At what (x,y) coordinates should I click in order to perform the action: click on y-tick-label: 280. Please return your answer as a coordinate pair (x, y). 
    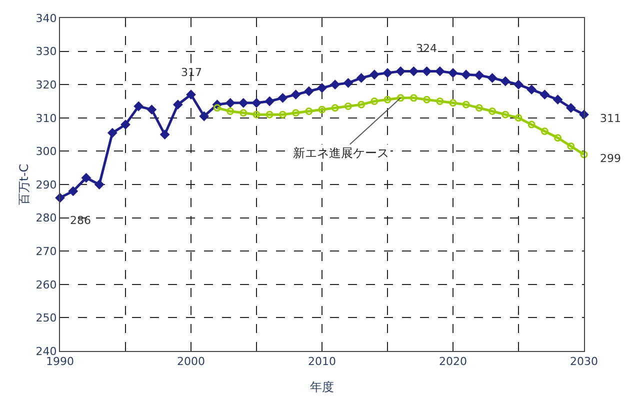
    Looking at the image, I should click on (46, 218).